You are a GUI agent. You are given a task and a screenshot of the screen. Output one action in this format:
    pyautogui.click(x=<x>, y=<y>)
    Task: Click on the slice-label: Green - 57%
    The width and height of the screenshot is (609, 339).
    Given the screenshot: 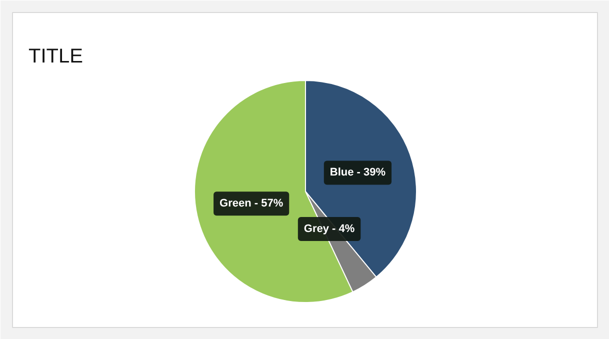 What is the action you would take?
    pyautogui.click(x=252, y=204)
    